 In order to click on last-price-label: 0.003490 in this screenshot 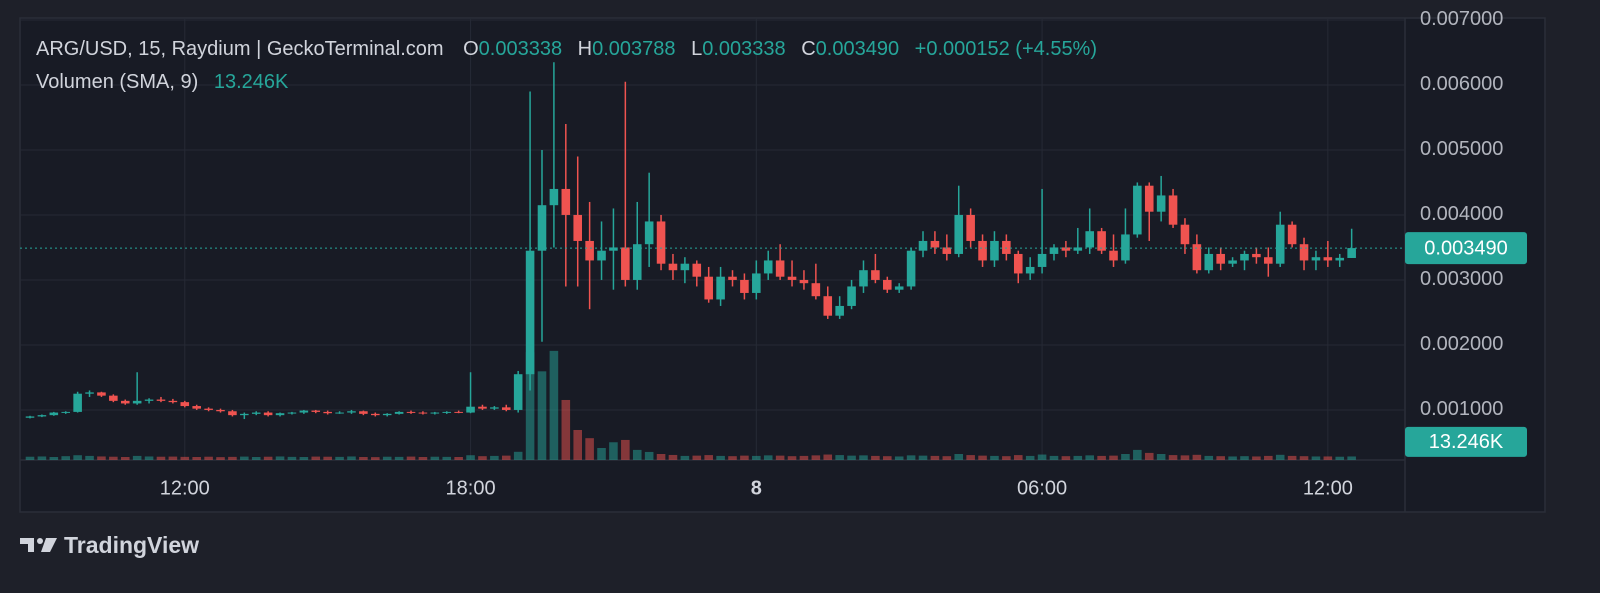, I will do `click(1465, 248)`.